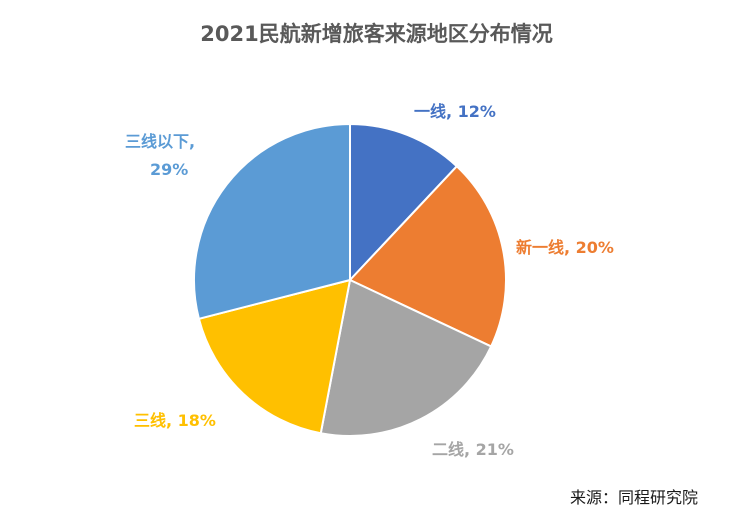 This screenshot has height=518, width=753. Describe the element at coordinates (160, 141) in the screenshot. I see `label-below-tier3-line1: 三线以下,` at that location.